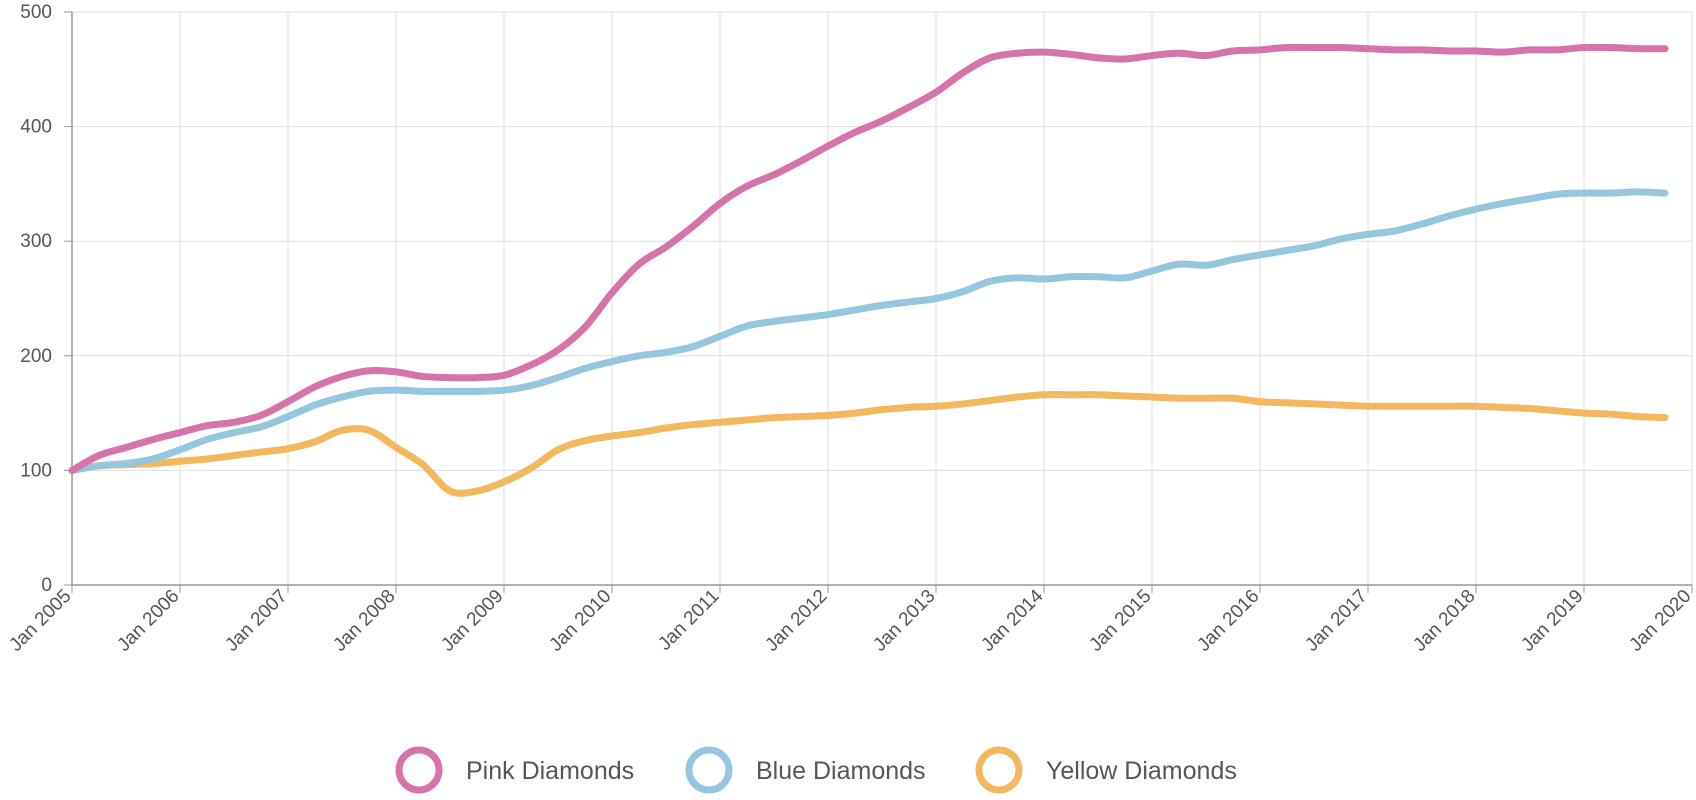 Image resolution: width=1696 pixels, height=800 pixels. Describe the element at coordinates (550, 771) in the screenshot. I see `legend-label: Pink Diamonds` at that location.